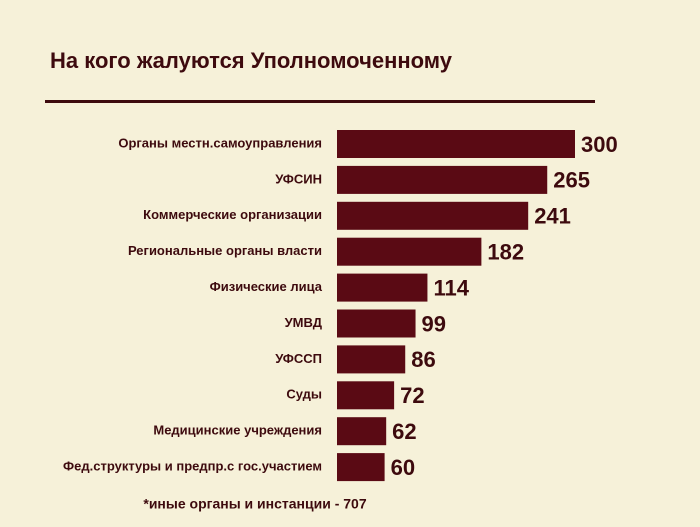  Describe the element at coordinates (237, 430) in the screenshot. I see `category-label: Медицинские учреждения` at that location.